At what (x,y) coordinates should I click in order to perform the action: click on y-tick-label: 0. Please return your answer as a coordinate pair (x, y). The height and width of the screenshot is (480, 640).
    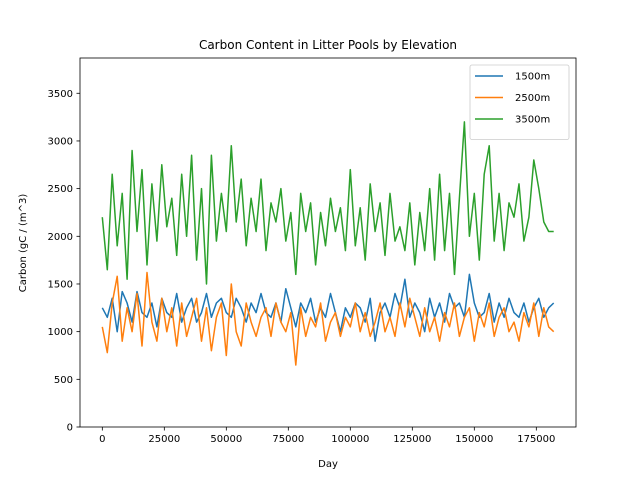
    Looking at the image, I should click on (70, 428).